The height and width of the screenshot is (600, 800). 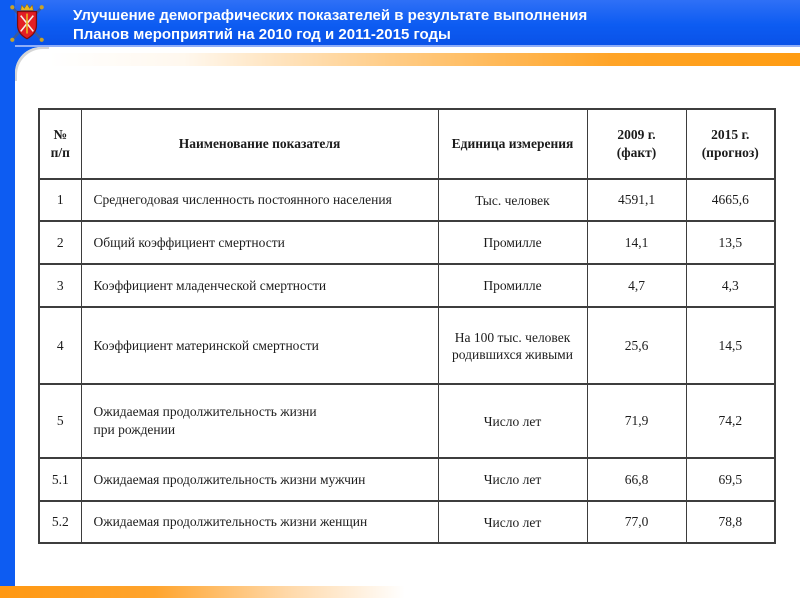 I want to click on row-number-cell: 5, so click(x=60, y=421).